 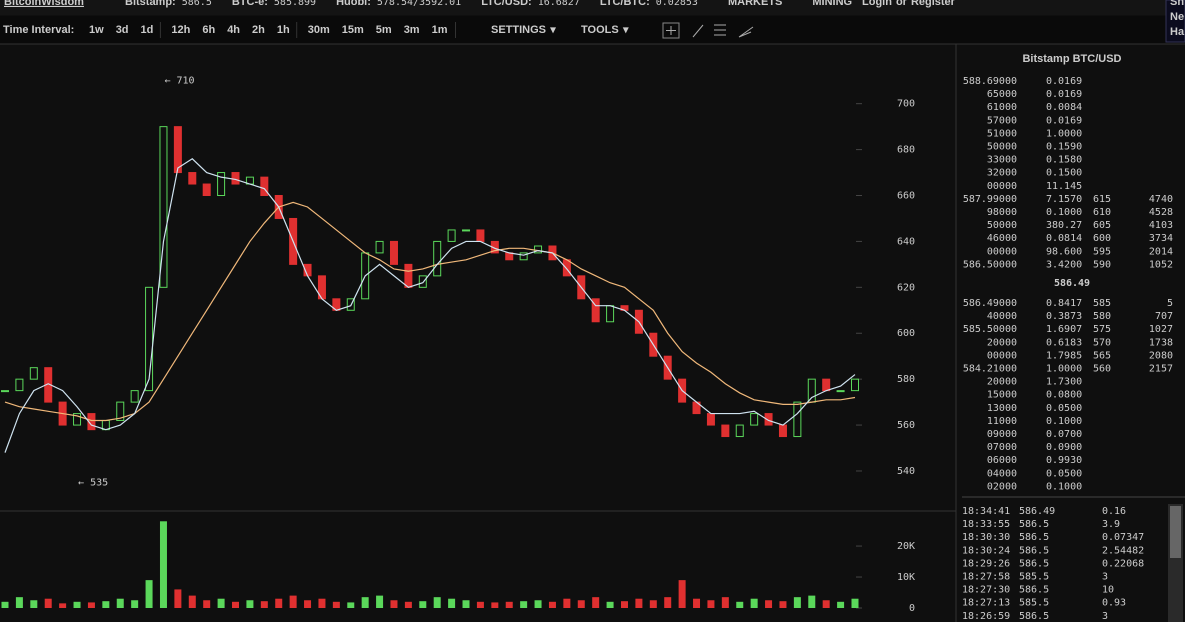 I want to click on depth-amount: 4740, so click(x=1161, y=199).